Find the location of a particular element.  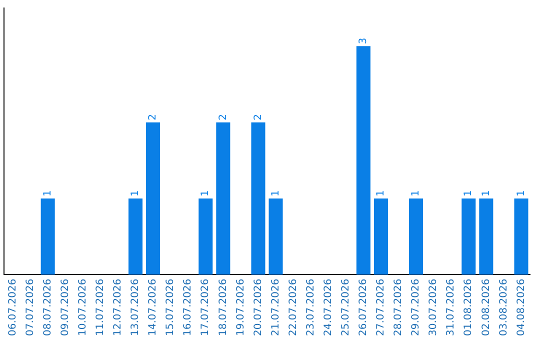

x-tick-label: 04.08.2026 is located at coordinates (521, 307).